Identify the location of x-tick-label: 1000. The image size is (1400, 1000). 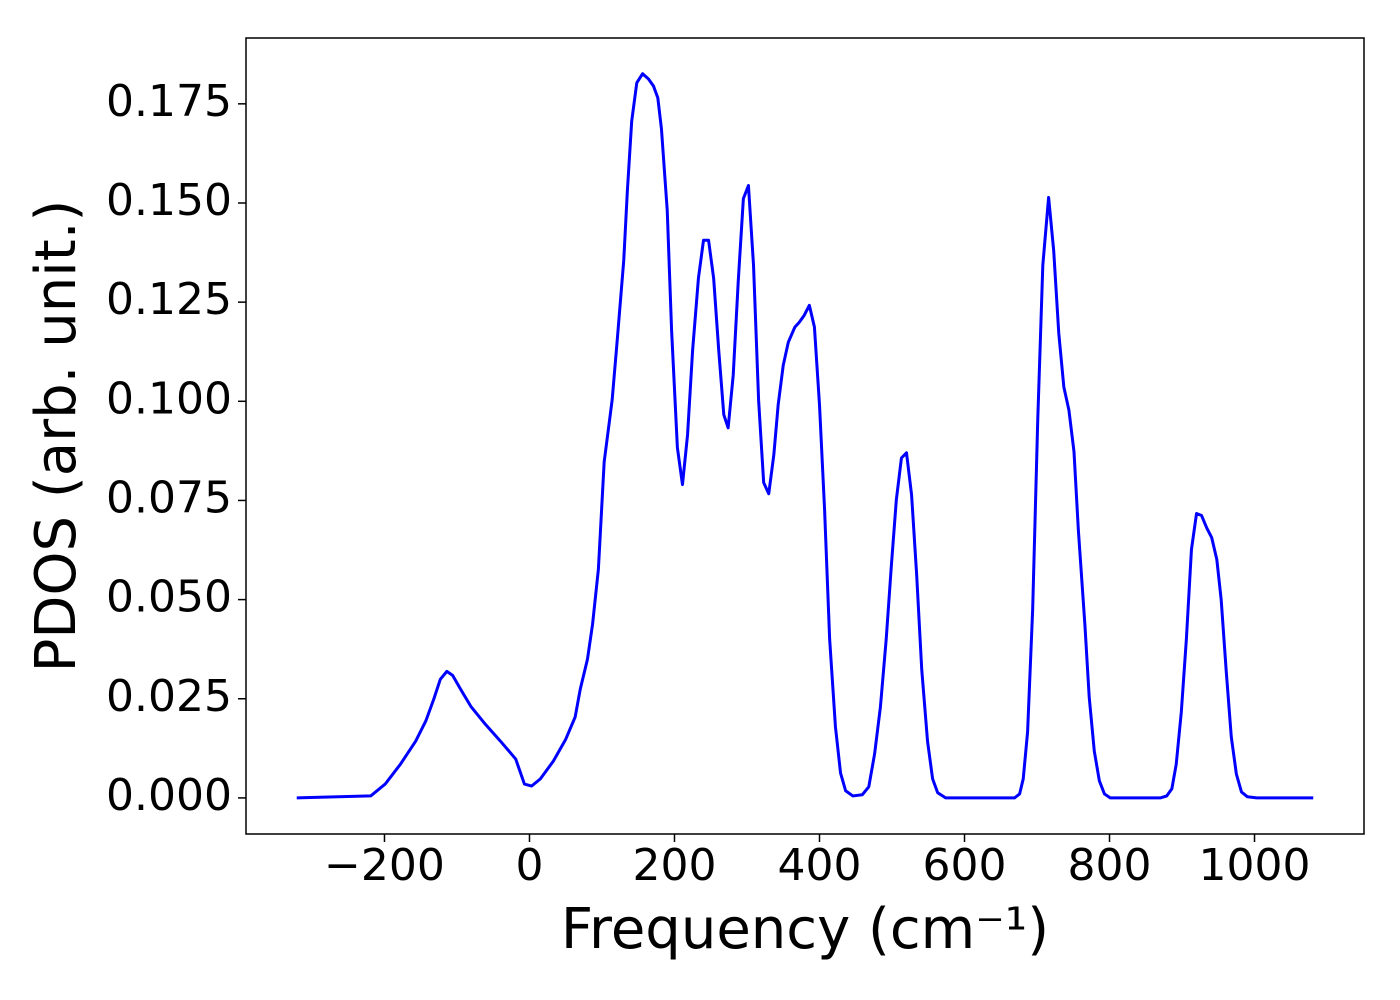
(1255, 865).